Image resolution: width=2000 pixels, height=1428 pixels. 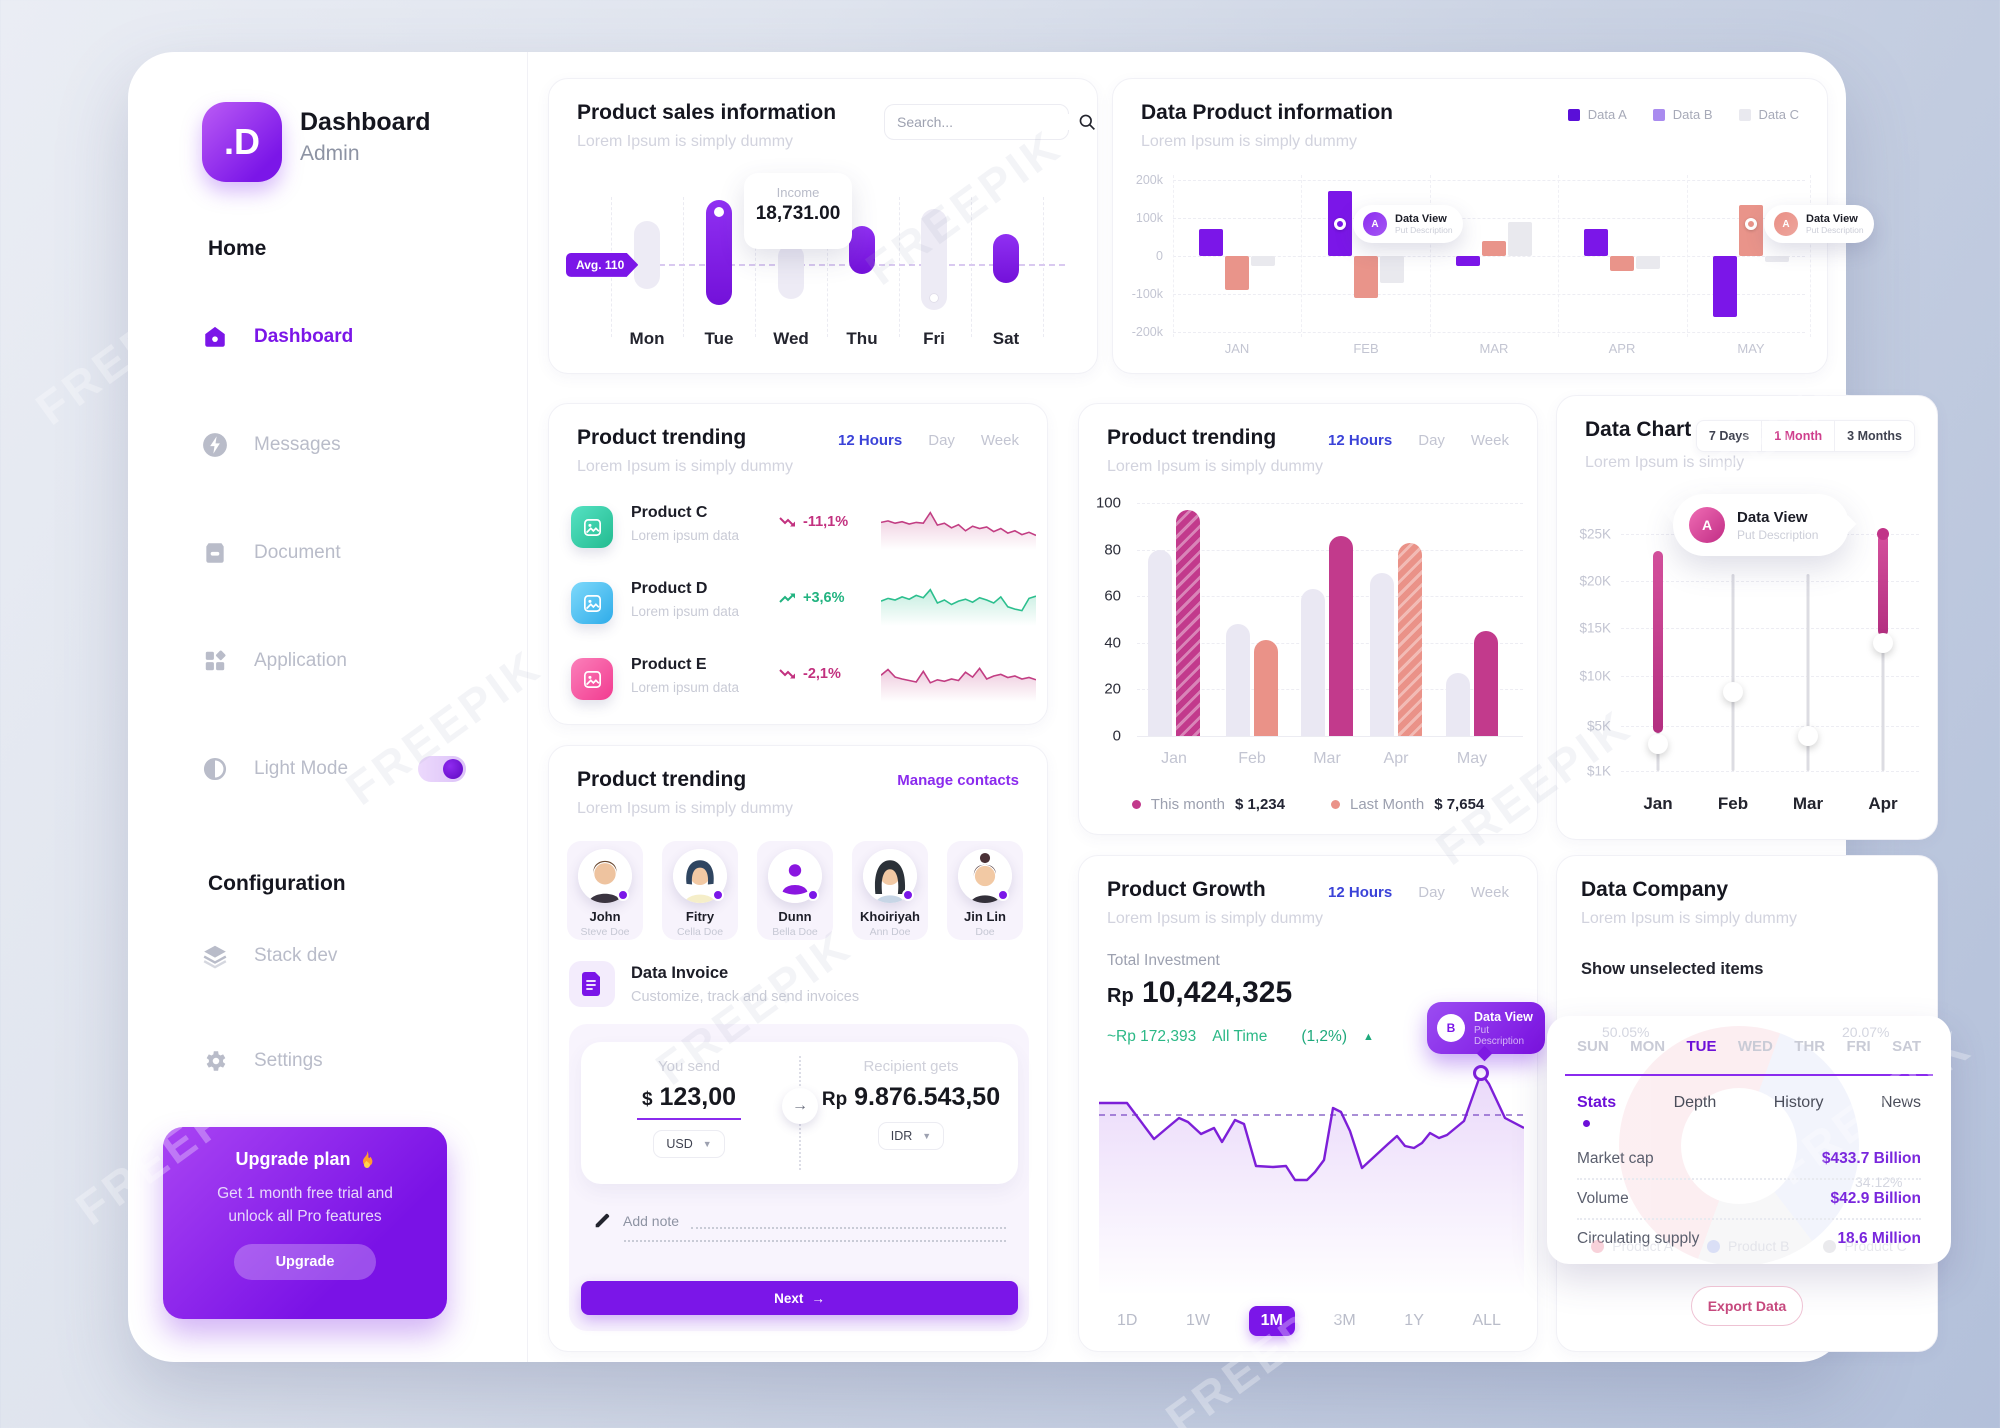 What do you see at coordinates (1112, 689) in the screenshot?
I see `y-axis-label: 20` at bounding box center [1112, 689].